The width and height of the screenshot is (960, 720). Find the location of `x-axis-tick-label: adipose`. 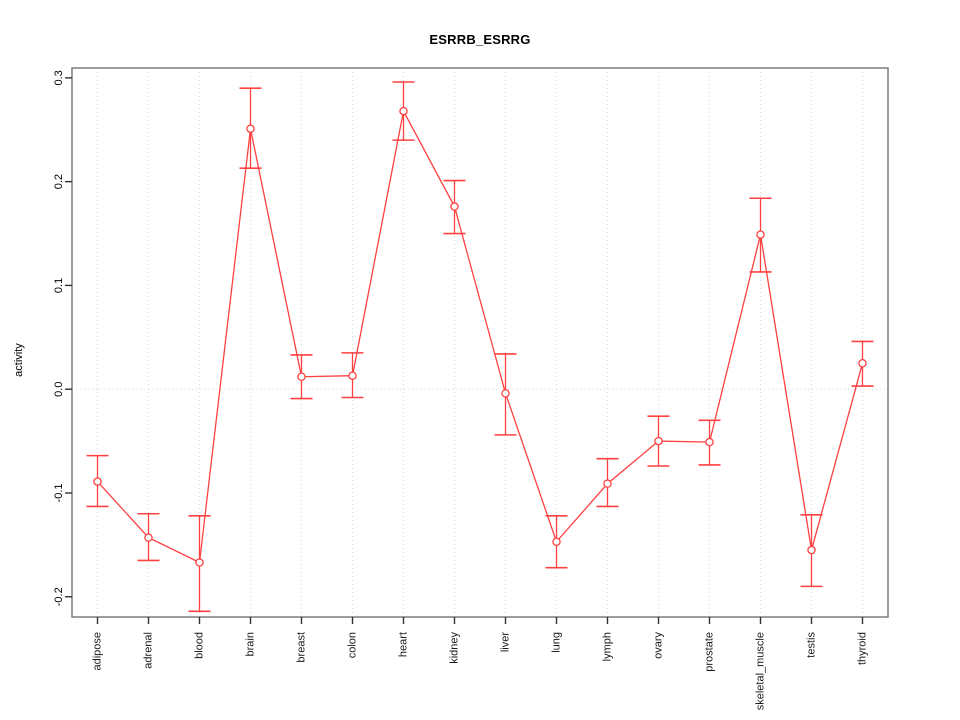

x-axis-tick-label: adipose is located at coordinates (98, 651).